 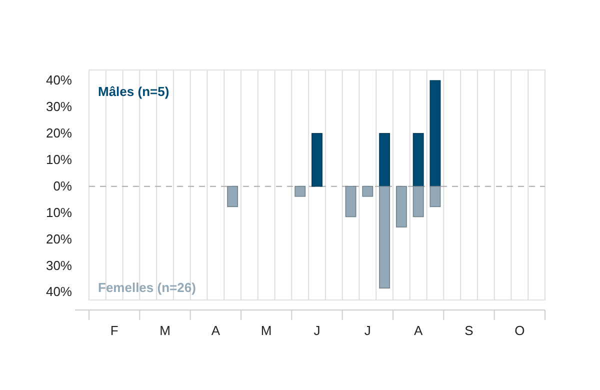 What do you see at coordinates (114, 330) in the screenshot?
I see `x-tick-label: F` at bounding box center [114, 330].